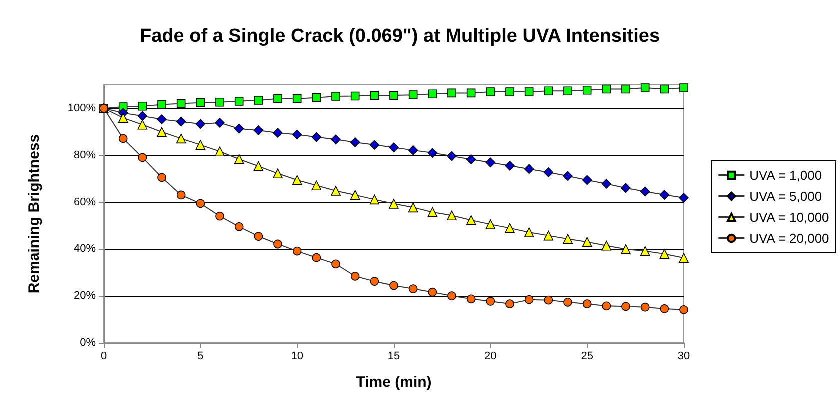 The image size is (840, 414). What do you see at coordinates (88, 343) in the screenshot?
I see `y-tick-label: 0%` at bounding box center [88, 343].